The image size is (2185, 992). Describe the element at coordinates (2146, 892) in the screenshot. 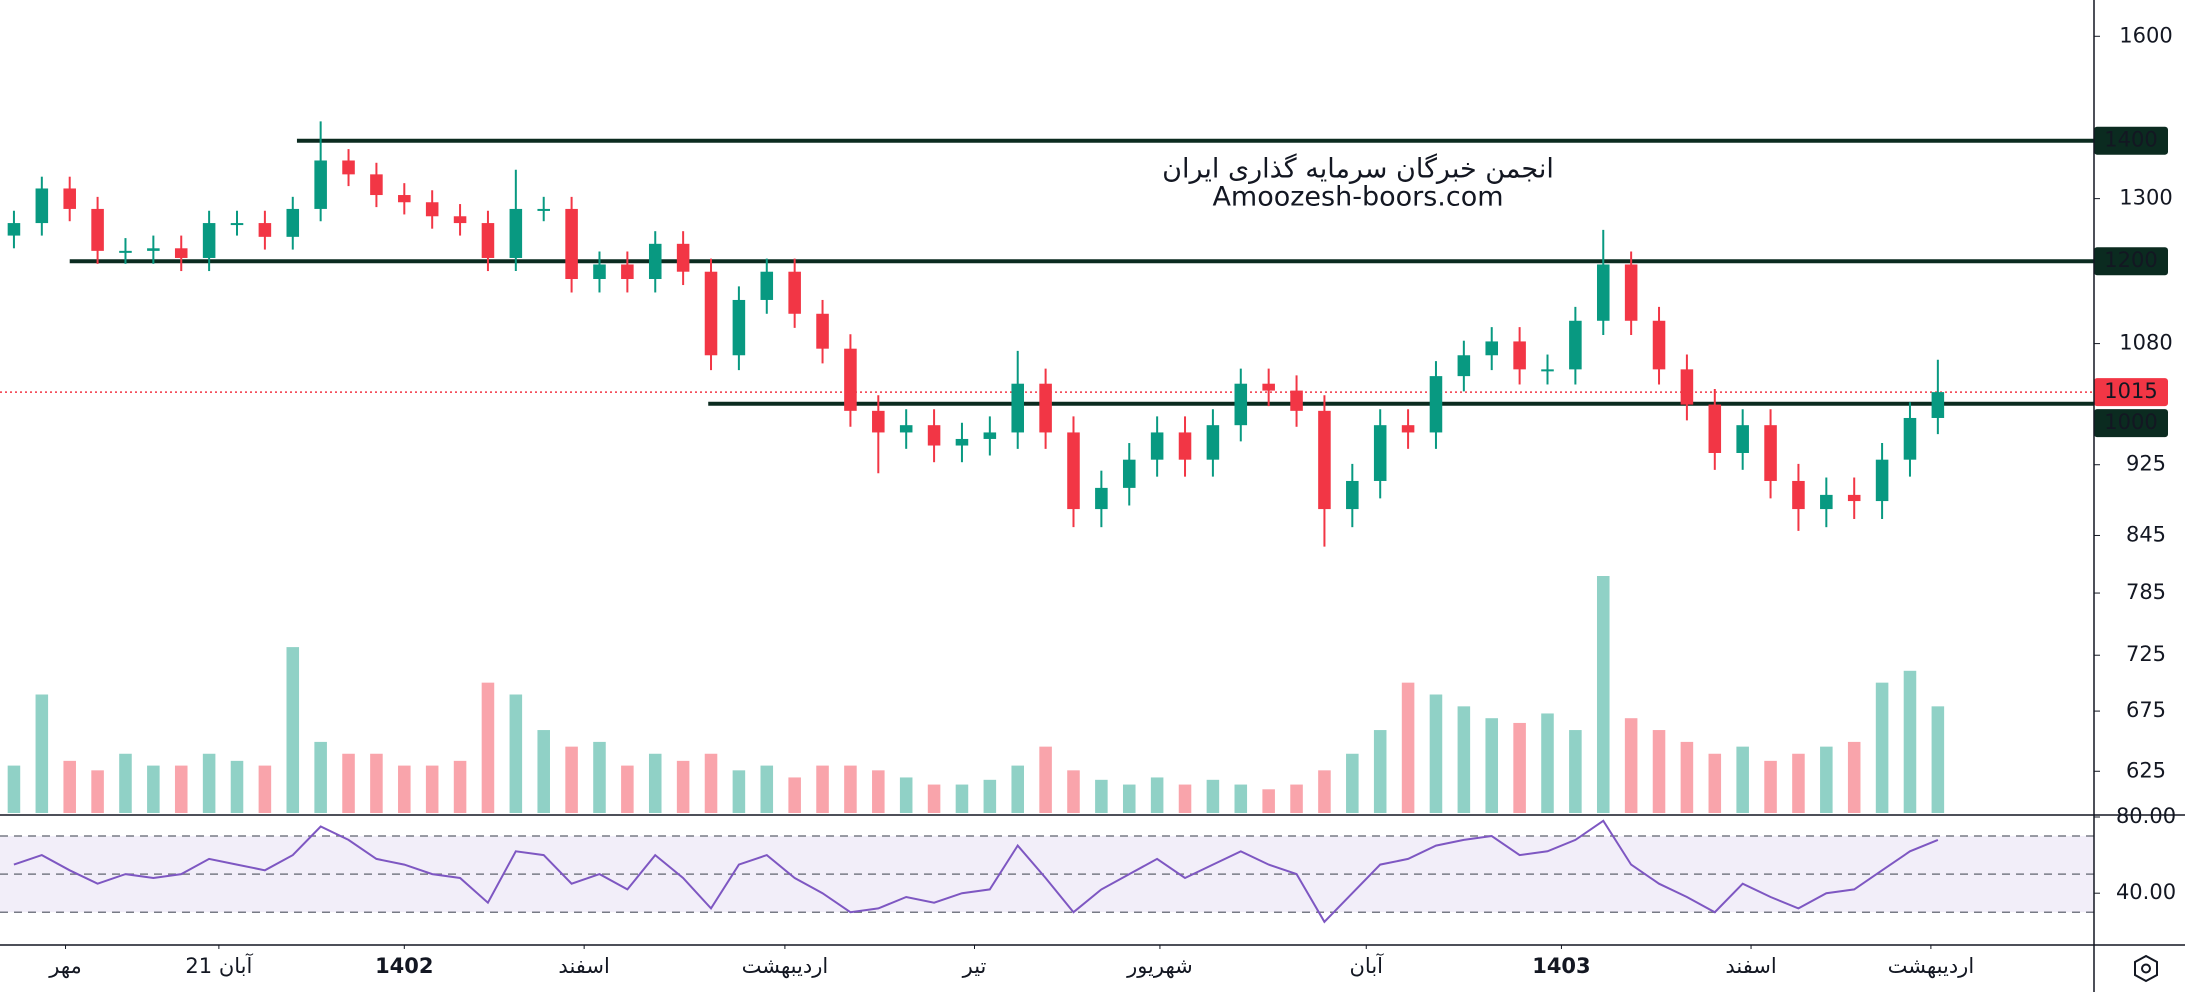

I see `rsi-y-tick-label: 40.00` at that location.